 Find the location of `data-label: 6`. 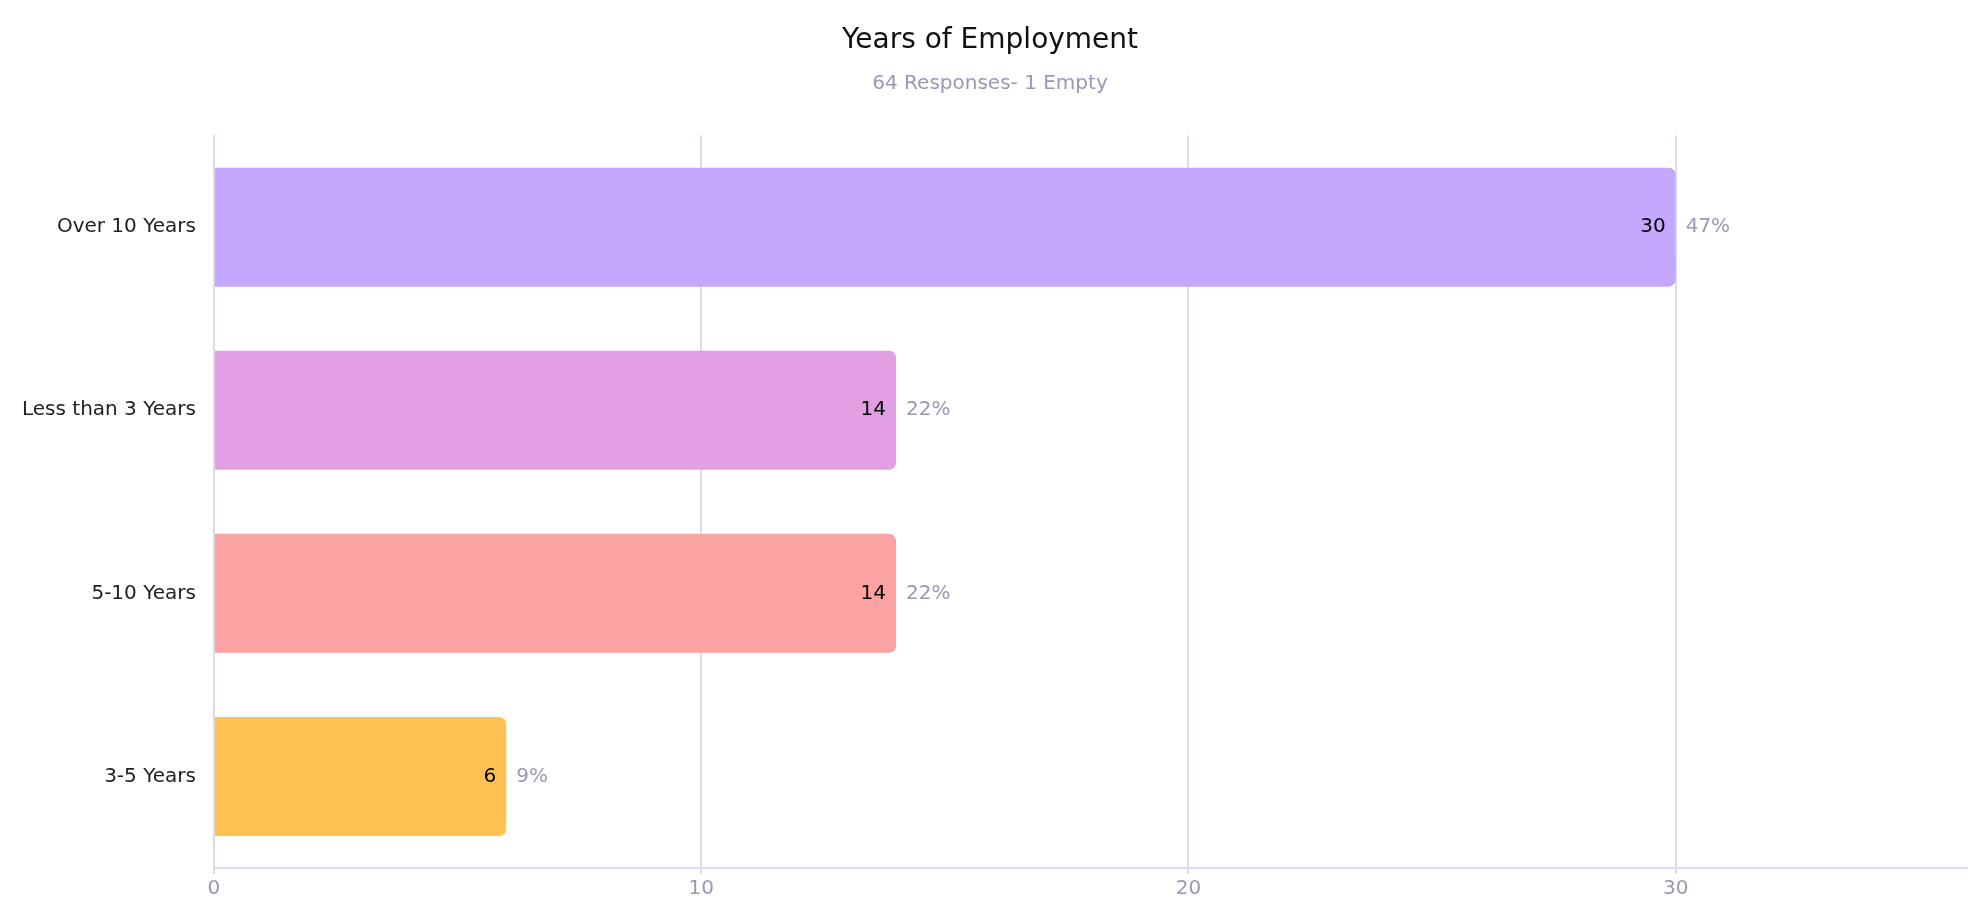

data-label: 6 is located at coordinates (490, 774).